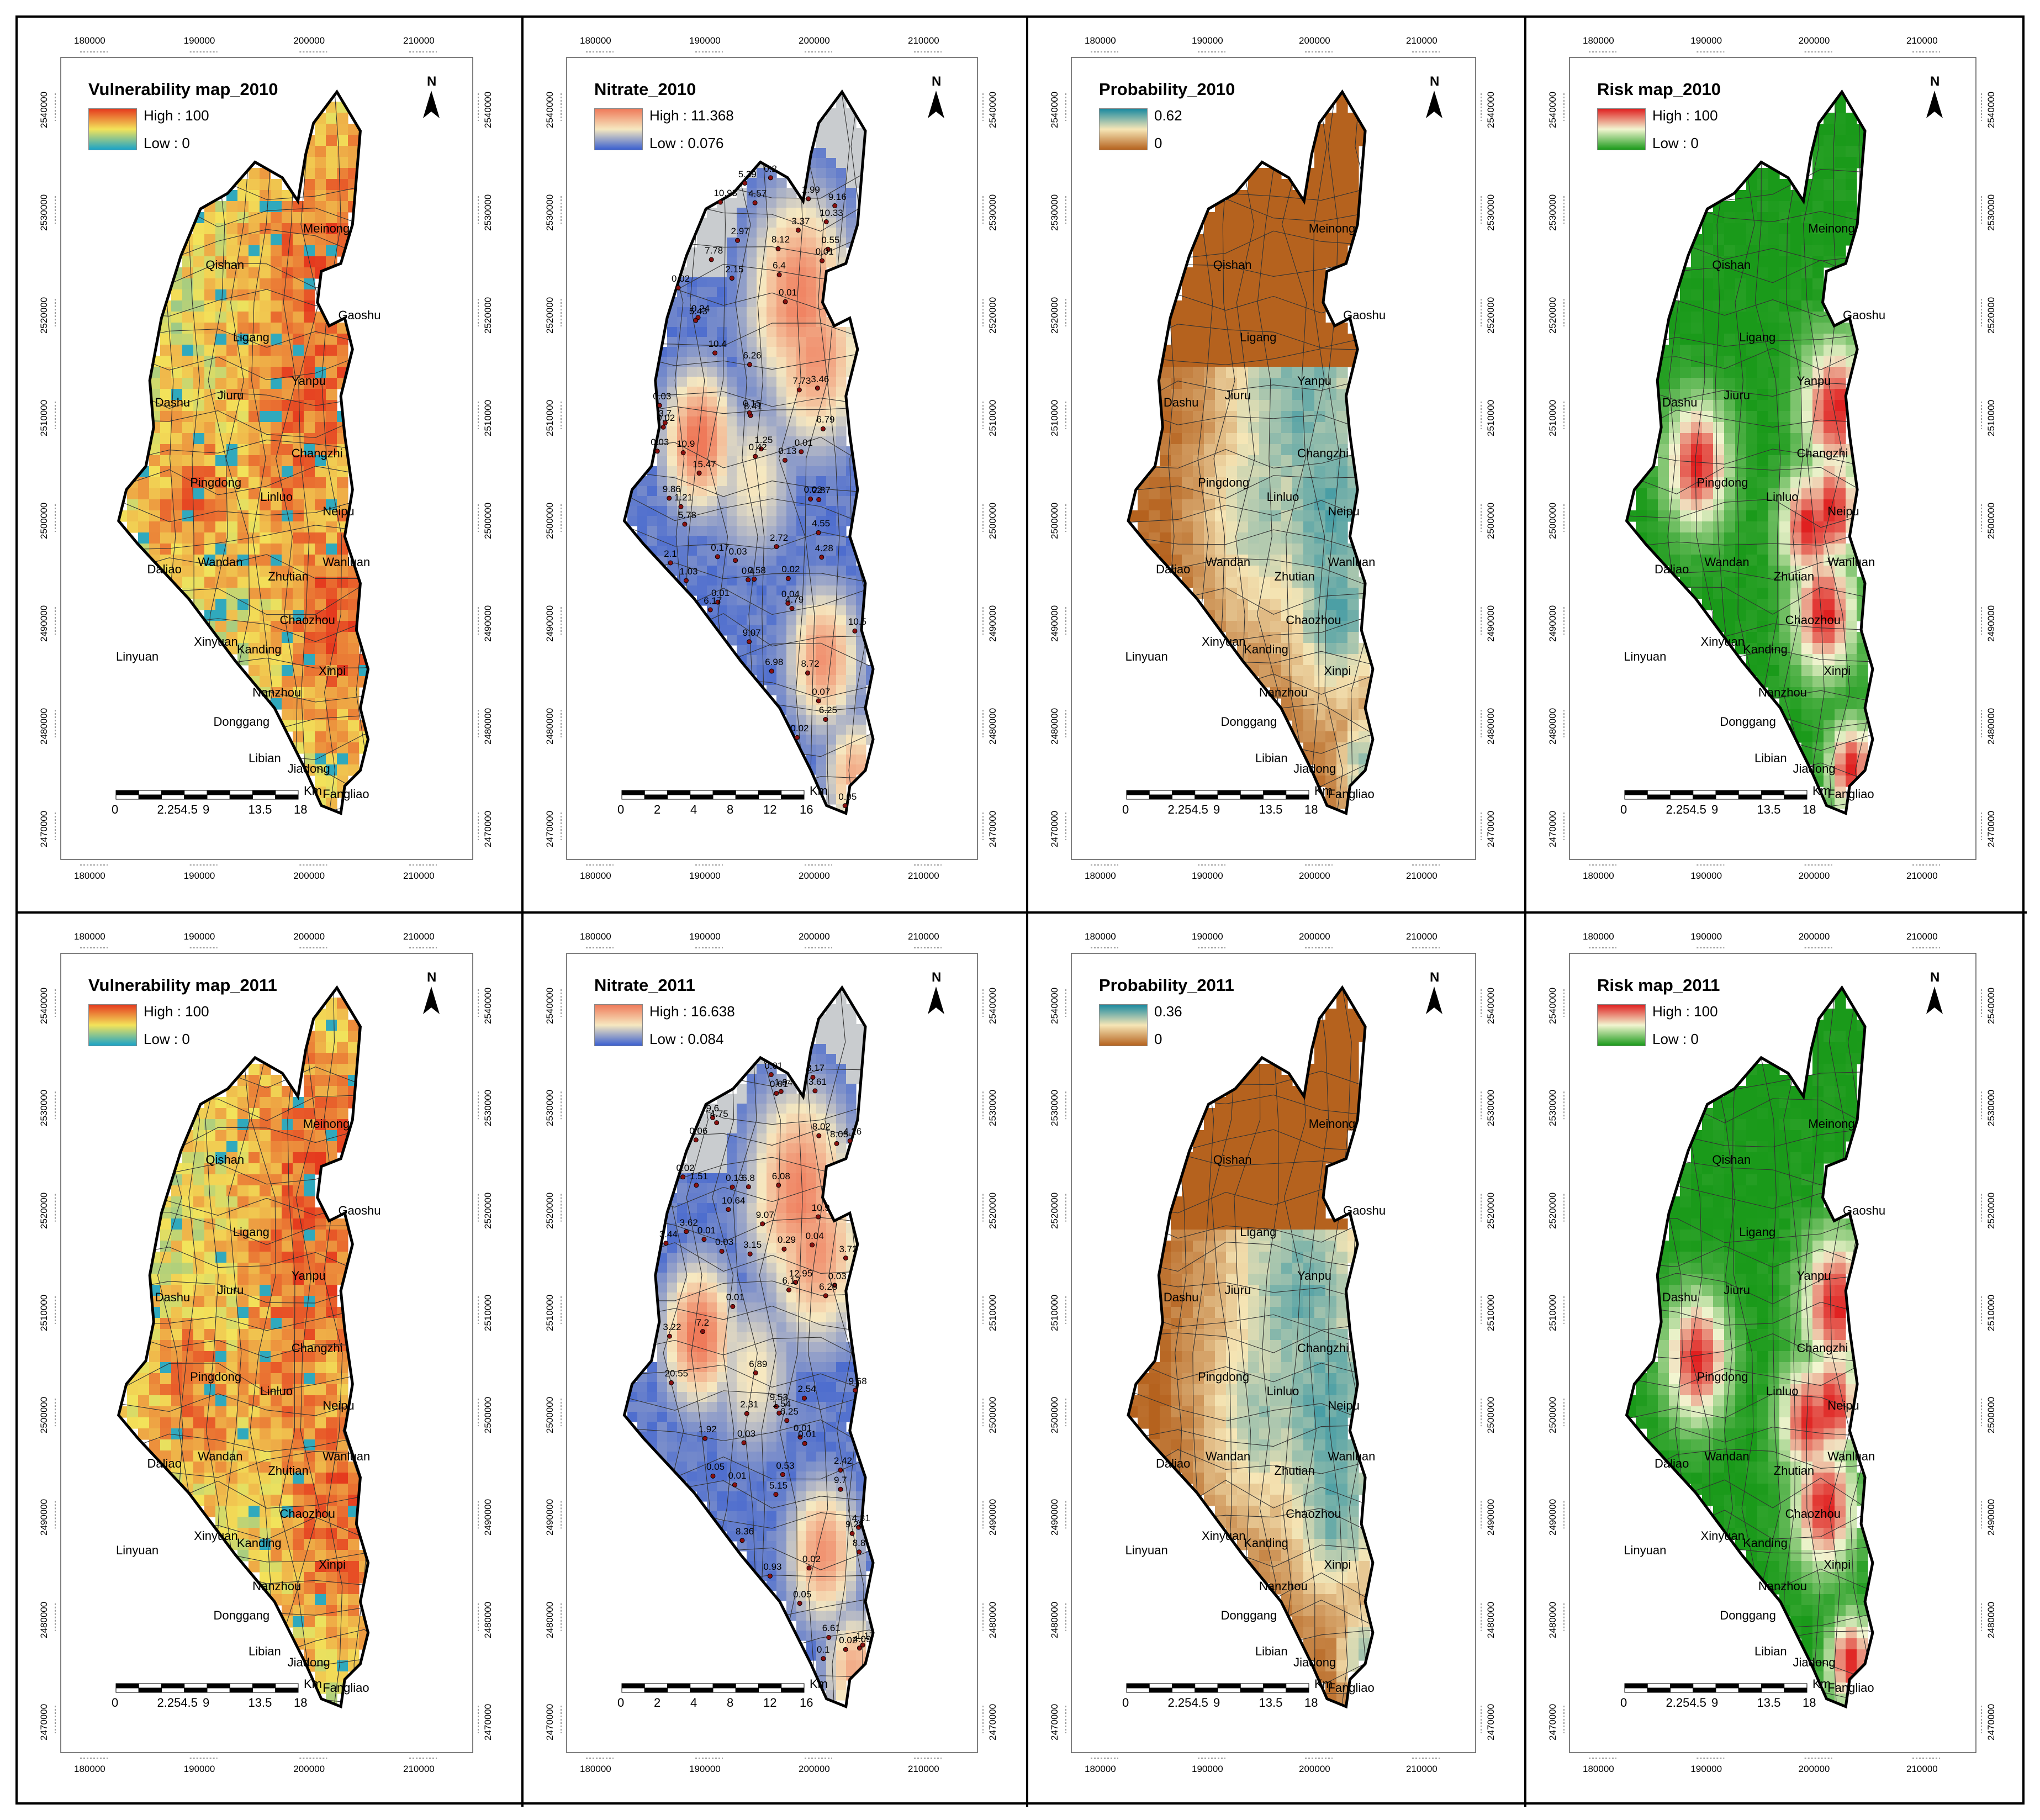 The width and height of the screenshot is (2040, 1820). What do you see at coordinates (1672, 570) in the screenshot?
I see `town-label: Daliao` at bounding box center [1672, 570].